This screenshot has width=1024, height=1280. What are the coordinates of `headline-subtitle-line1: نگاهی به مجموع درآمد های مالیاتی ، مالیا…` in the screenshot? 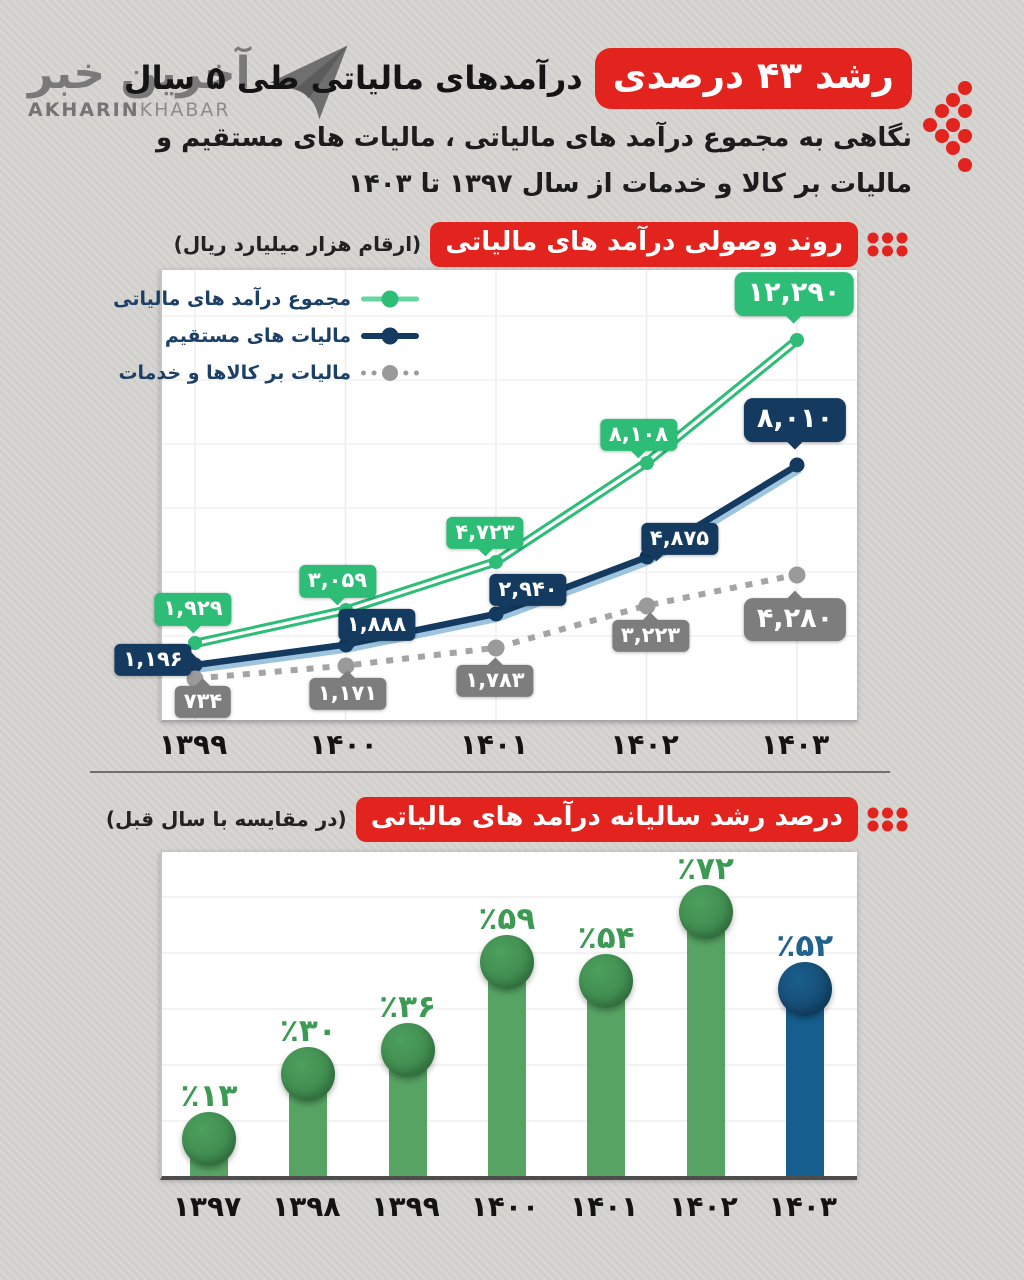 It's located at (533, 137).